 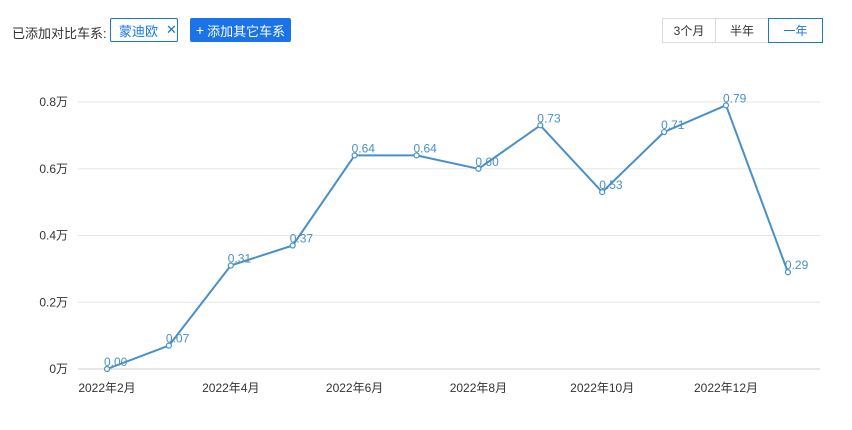 What do you see at coordinates (53, 169) in the screenshot?
I see `y-tick-label: 0.6万` at bounding box center [53, 169].